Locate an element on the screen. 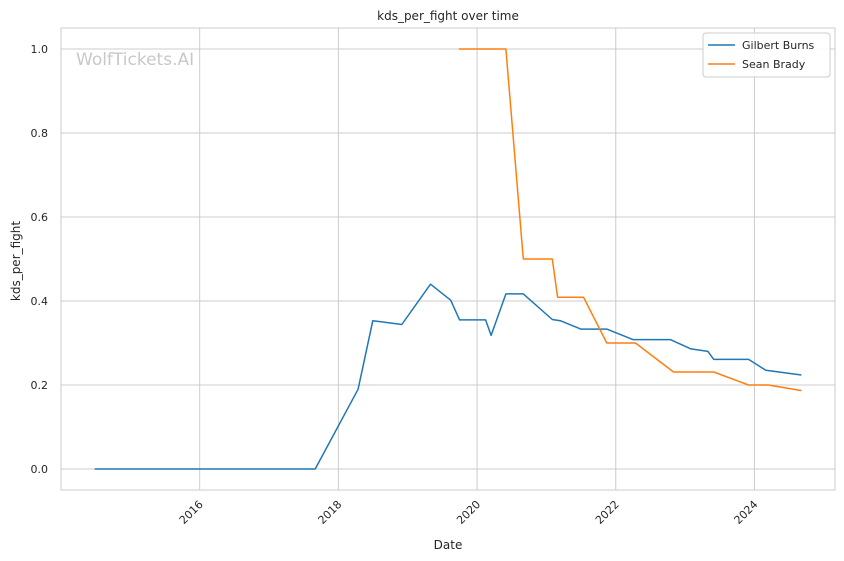 The height and width of the screenshot is (561, 844). y-tick-label: 0.8 is located at coordinates (40, 133).